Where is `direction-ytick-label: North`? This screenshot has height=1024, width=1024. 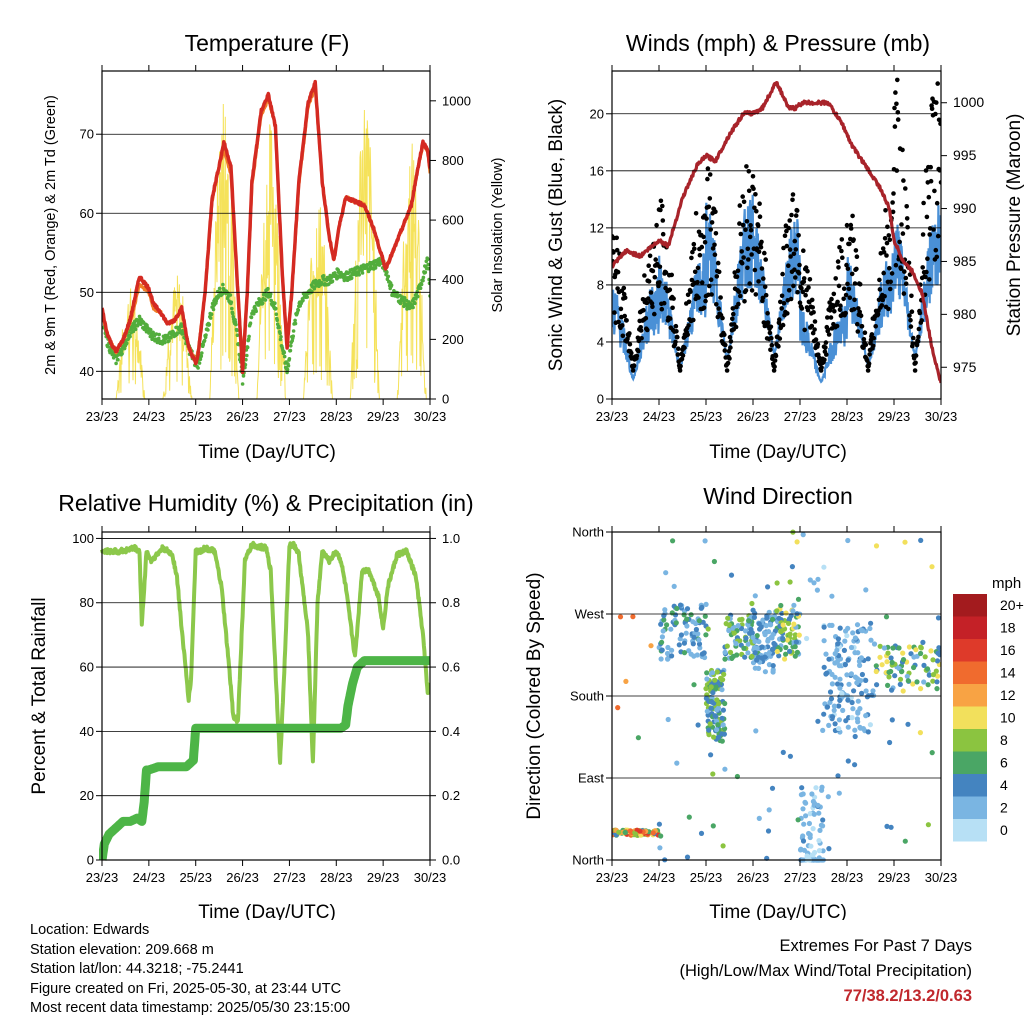 direction-ytick-label: North is located at coordinates (588, 860).